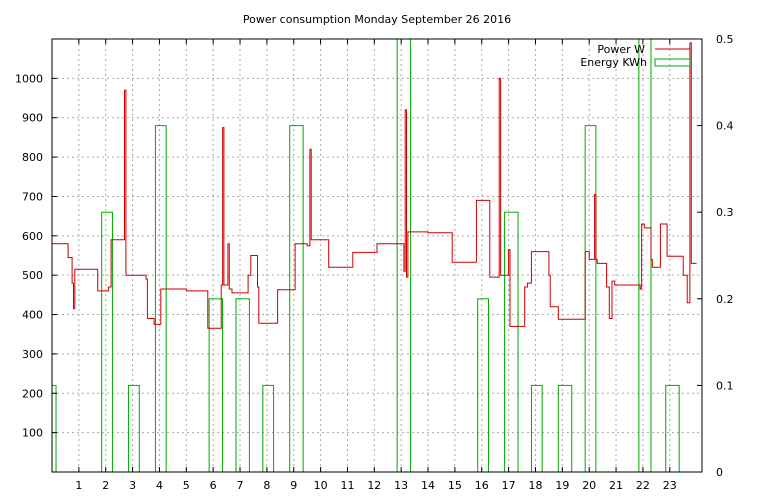 The image size is (768, 500). I want to click on y-tick-label: 300, so click(32, 354).